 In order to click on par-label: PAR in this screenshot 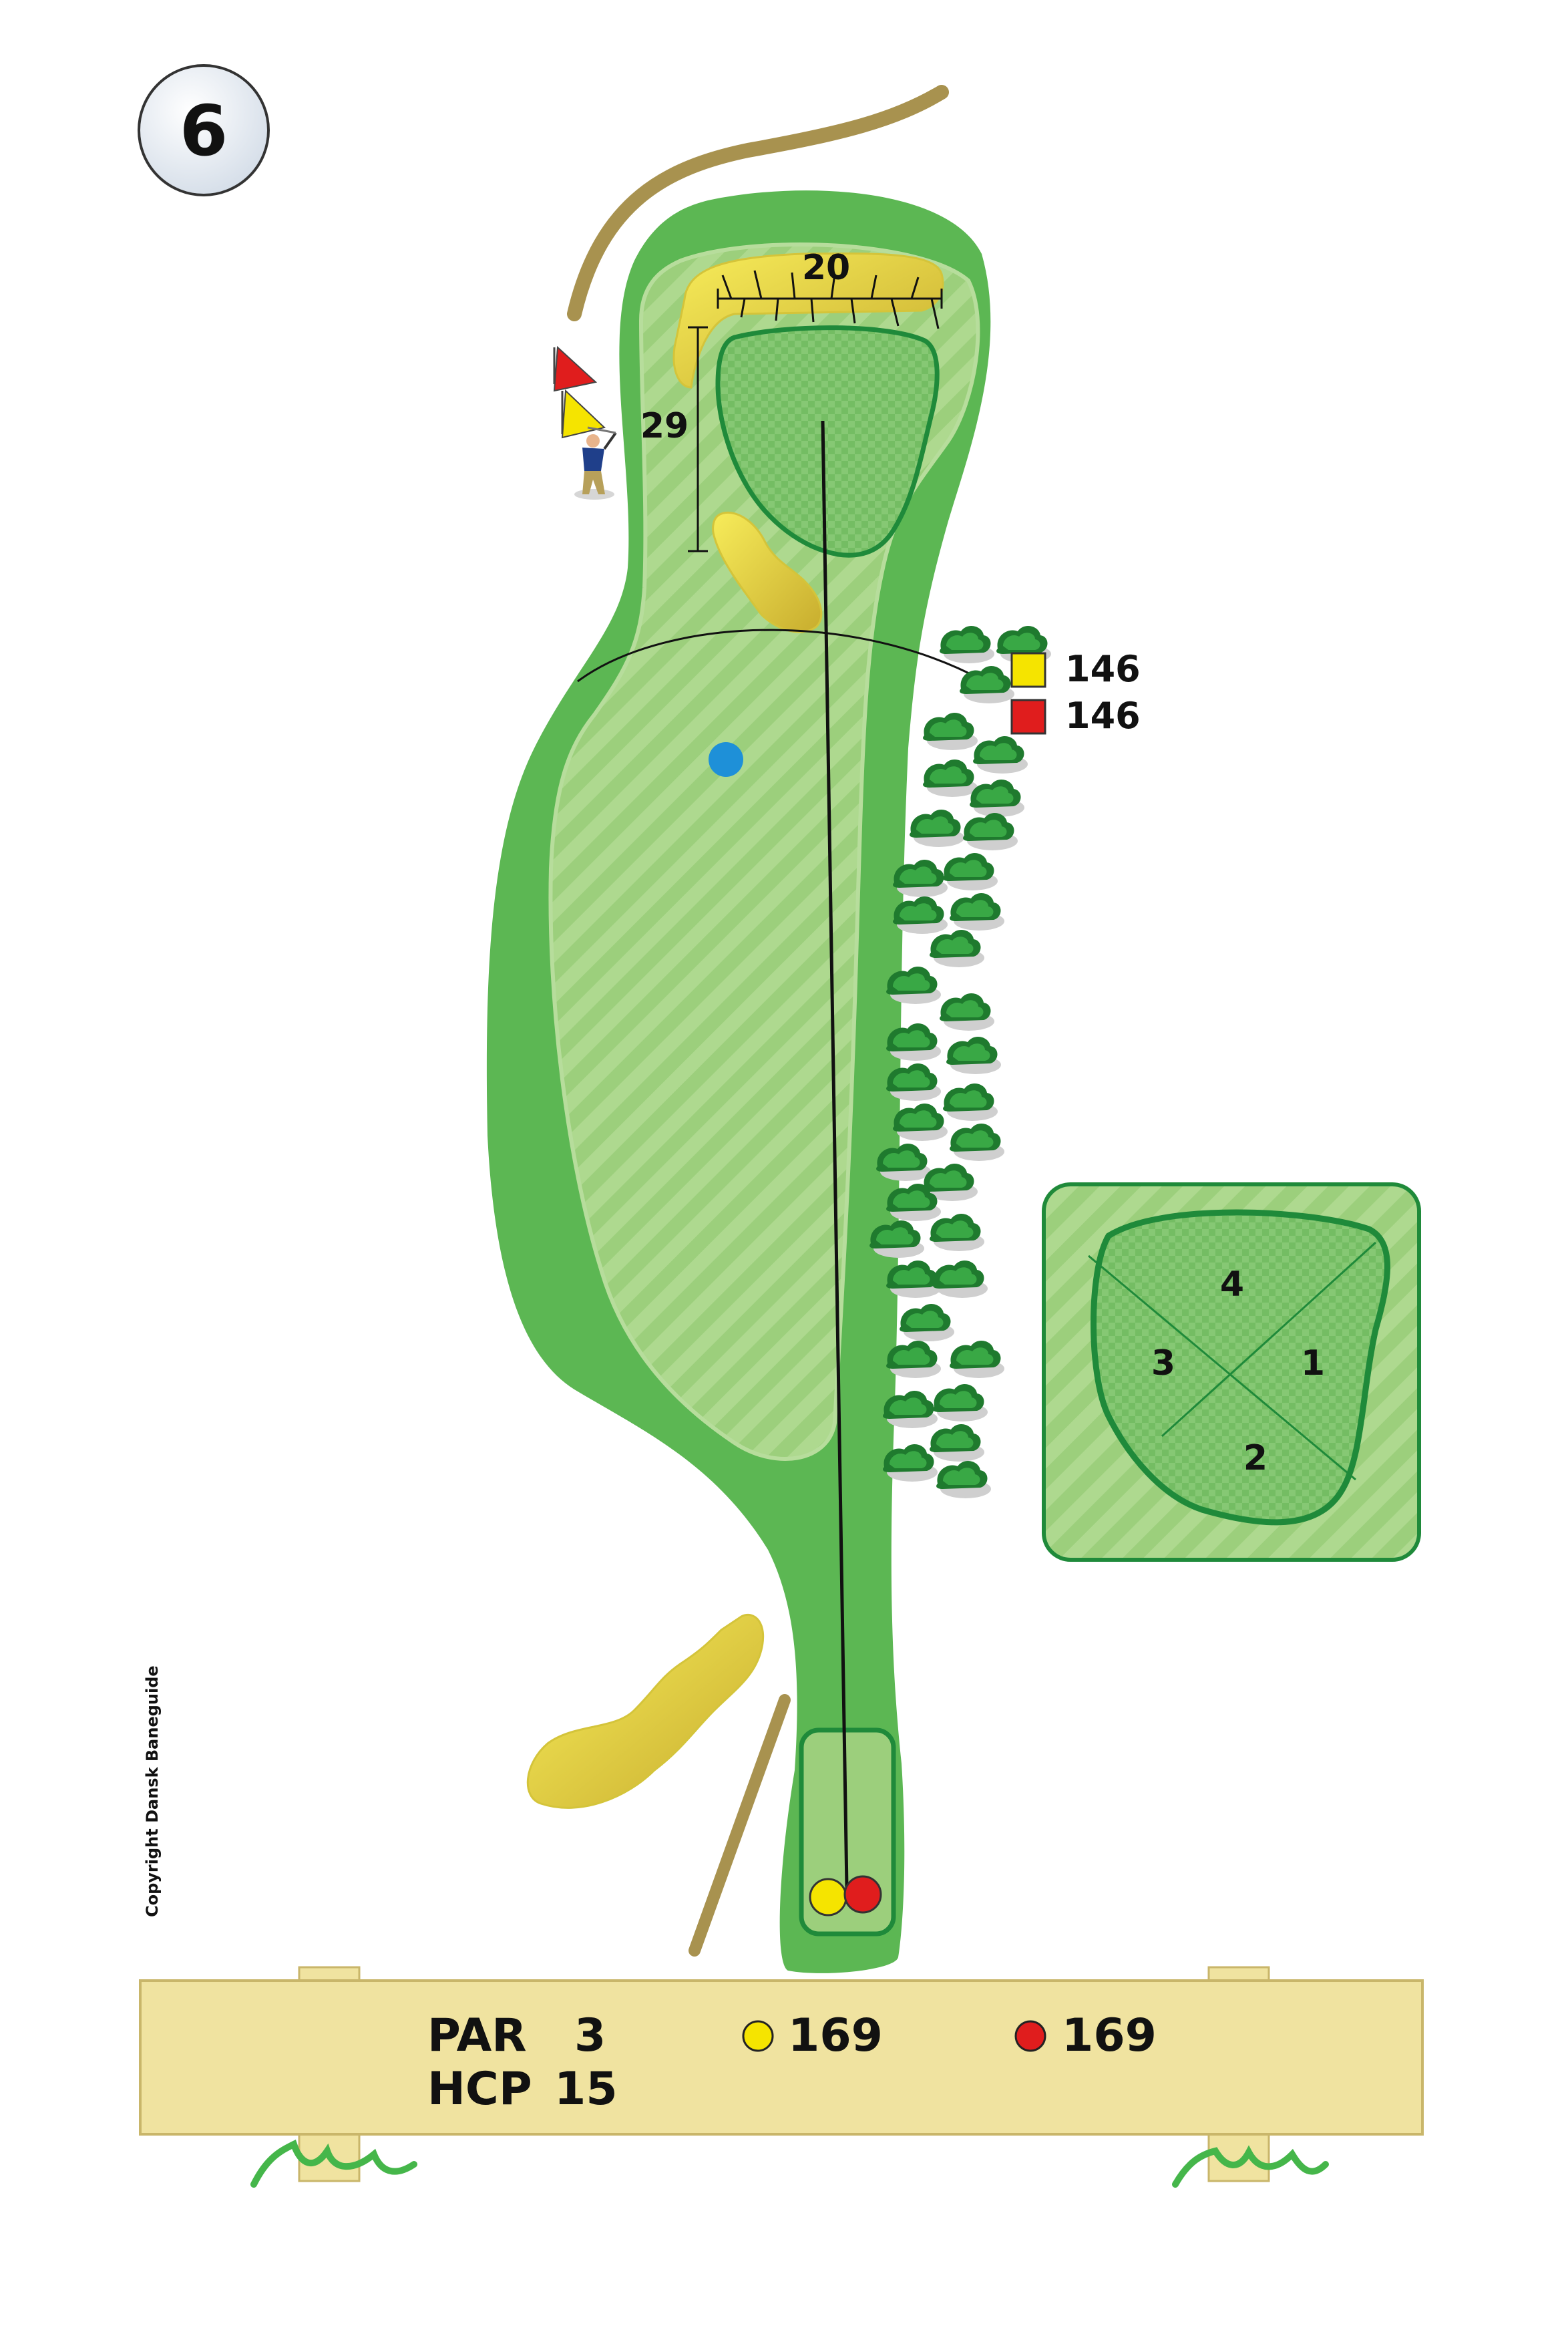, I will do `click(477, 2035)`.